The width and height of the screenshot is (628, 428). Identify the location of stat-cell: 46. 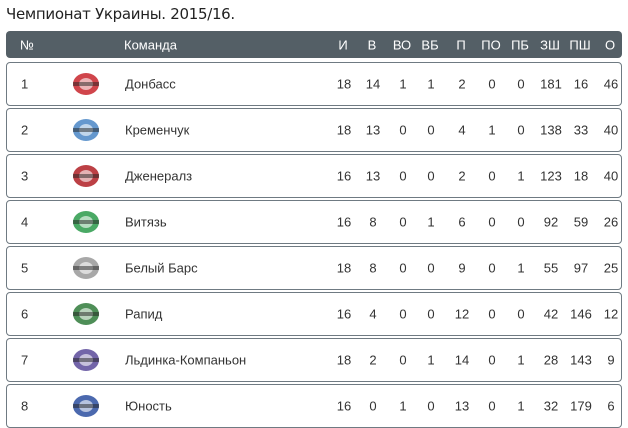
(611, 84).